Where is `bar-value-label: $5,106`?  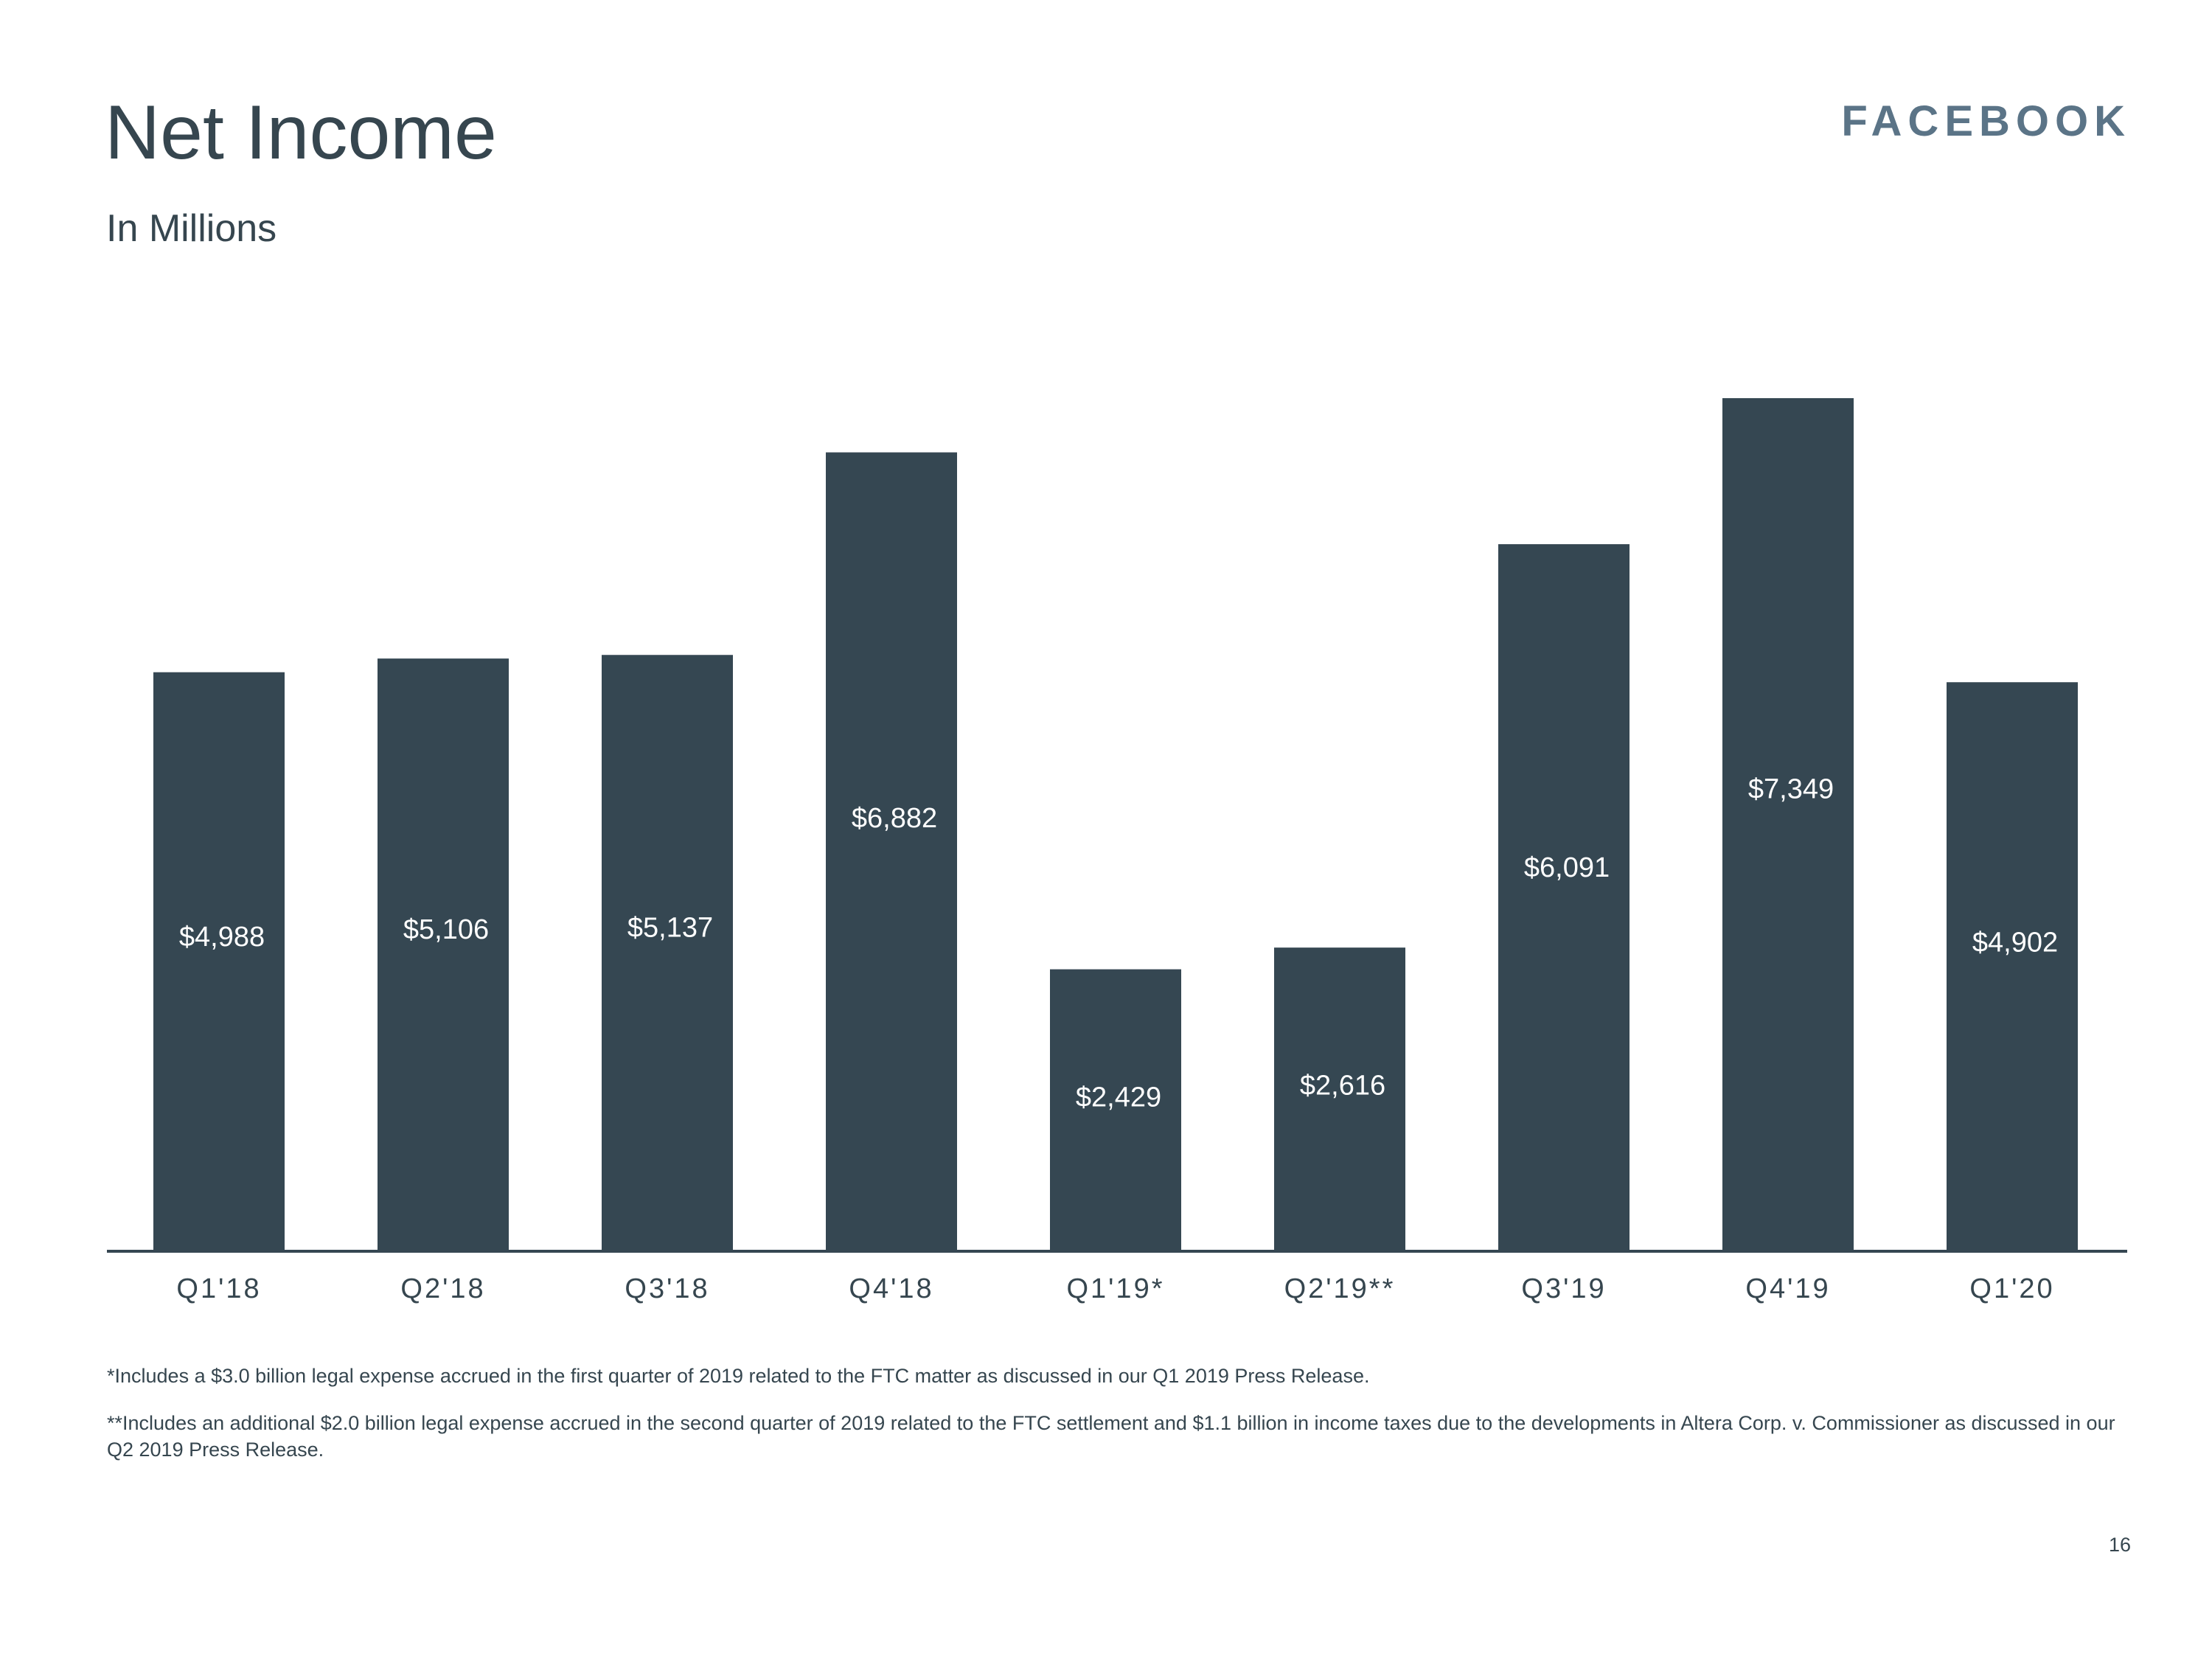 bar-value-label: $5,106 is located at coordinates (446, 929).